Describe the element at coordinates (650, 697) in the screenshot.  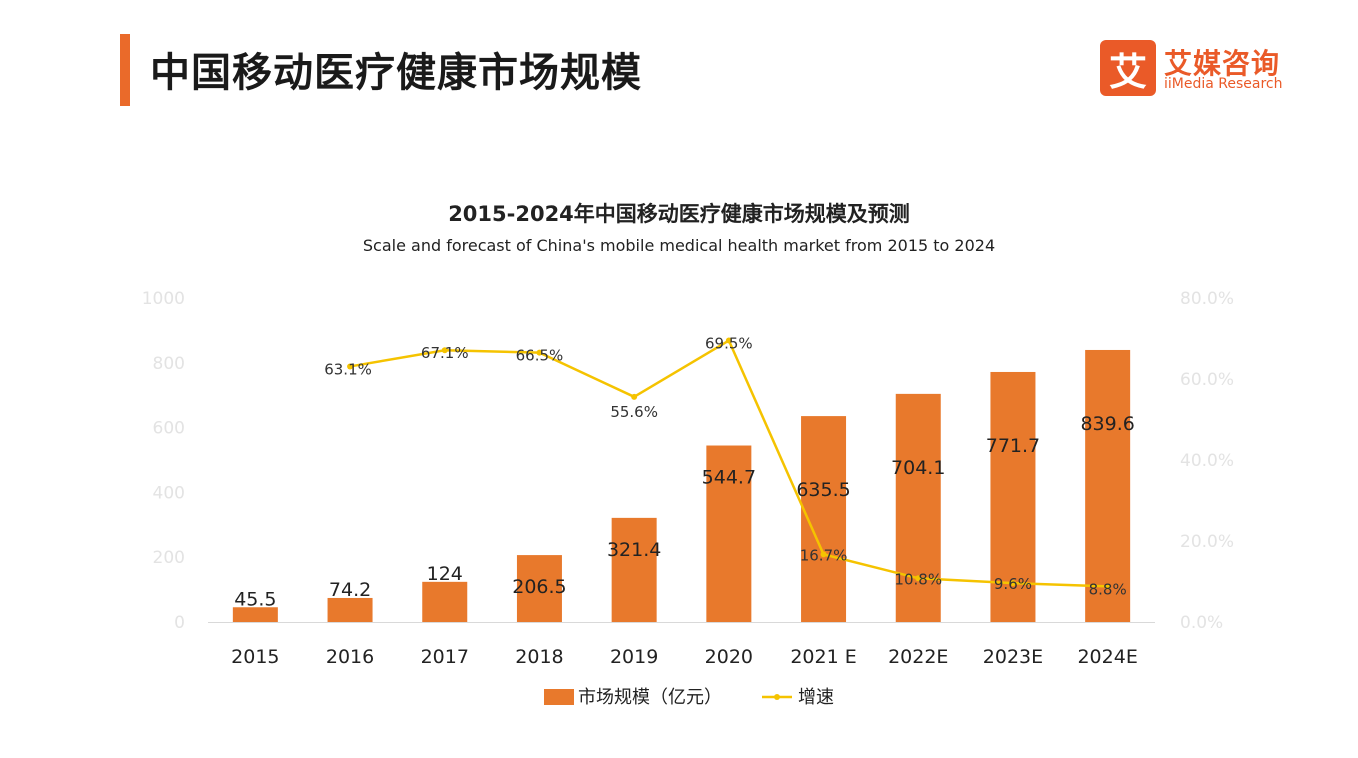
I see `legend-bar-label: 市场规模（亿元）` at that location.